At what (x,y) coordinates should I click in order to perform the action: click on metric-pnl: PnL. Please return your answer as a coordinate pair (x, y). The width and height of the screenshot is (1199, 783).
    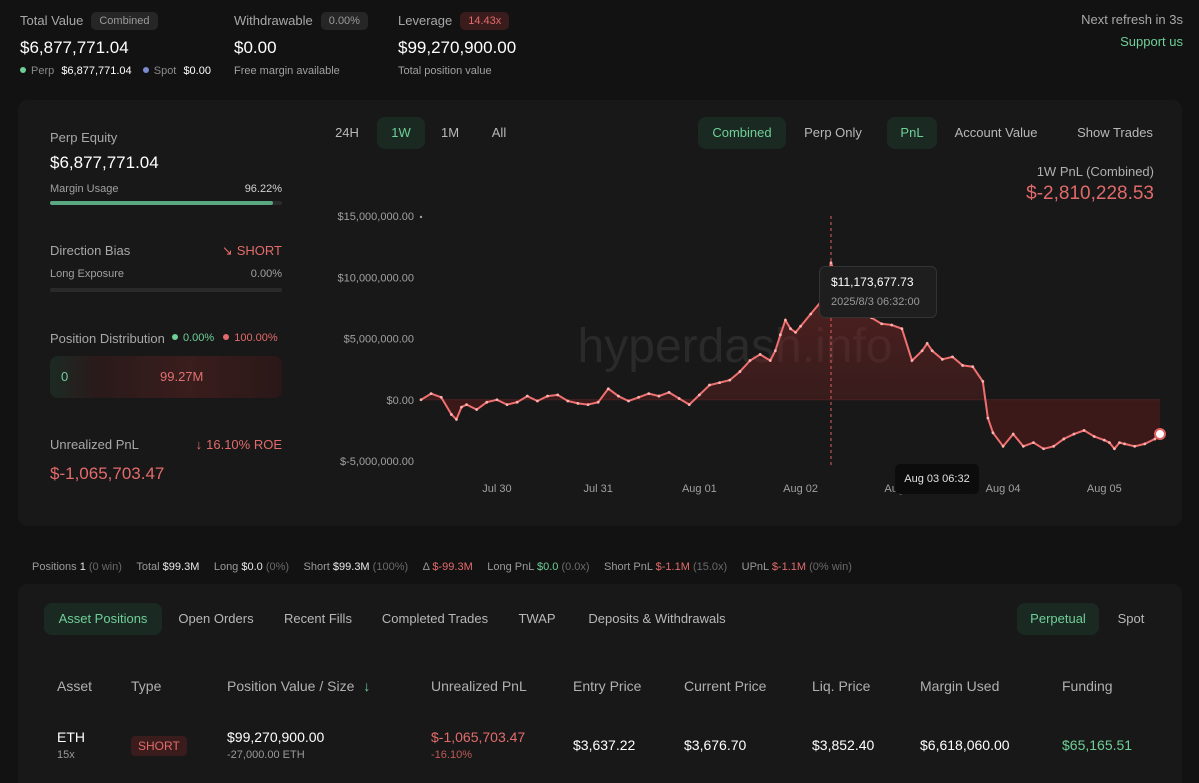
    Looking at the image, I should click on (912, 133).